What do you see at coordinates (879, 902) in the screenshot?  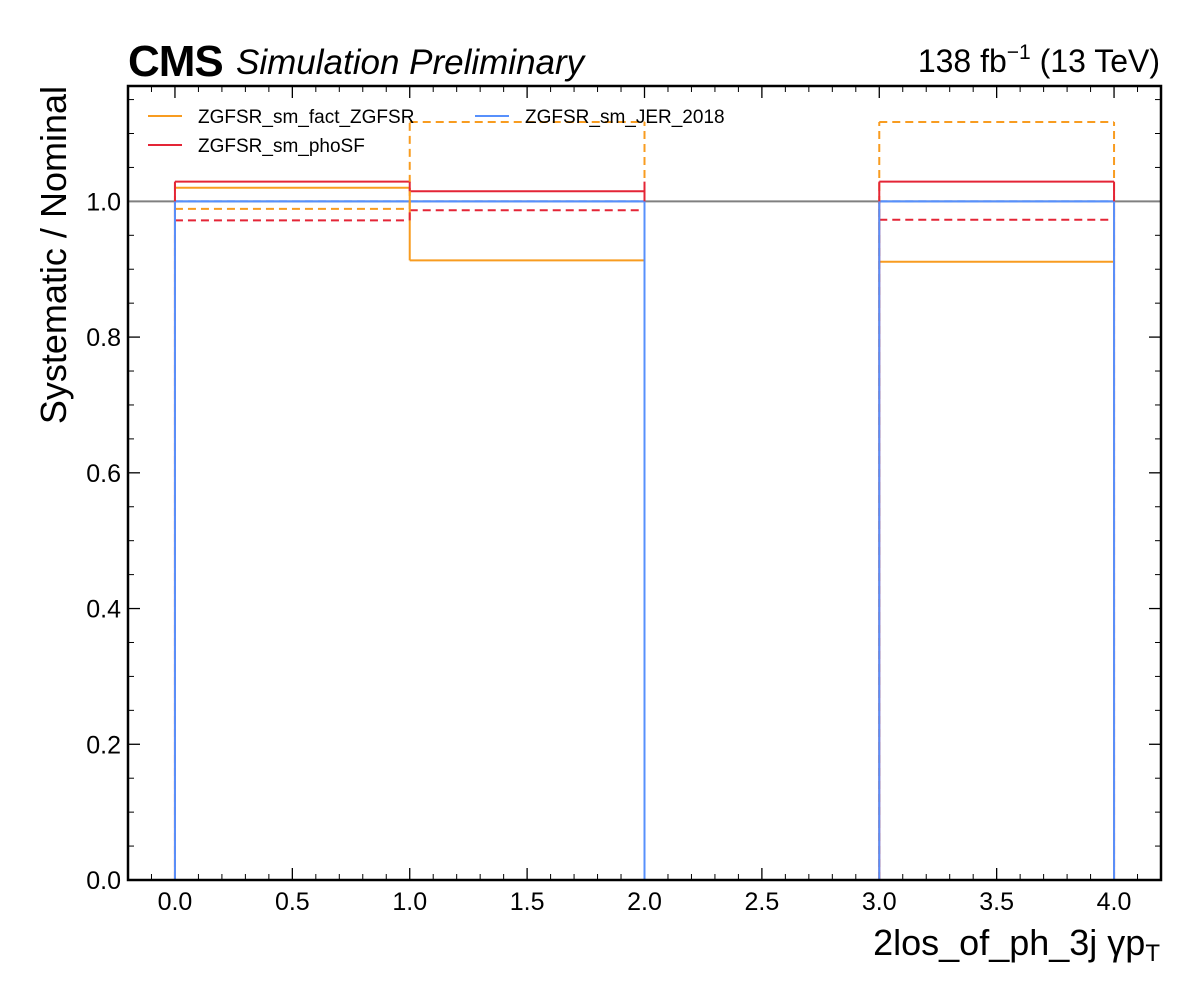 I see `x-tick-label: 3.0` at bounding box center [879, 902].